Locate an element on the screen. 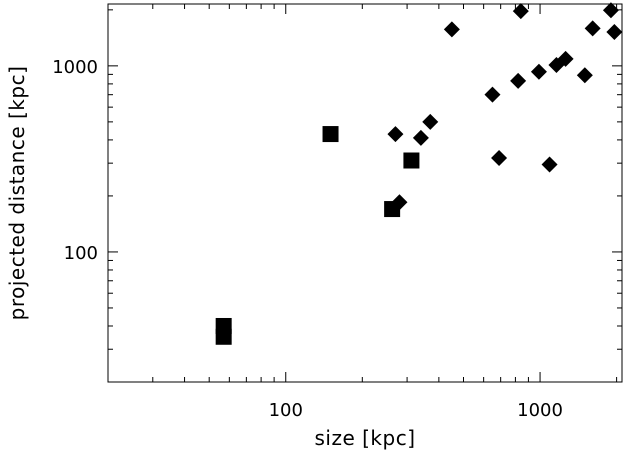 The width and height of the screenshot is (624, 453). y-tick-label: 1000 is located at coordinates (75, 67).